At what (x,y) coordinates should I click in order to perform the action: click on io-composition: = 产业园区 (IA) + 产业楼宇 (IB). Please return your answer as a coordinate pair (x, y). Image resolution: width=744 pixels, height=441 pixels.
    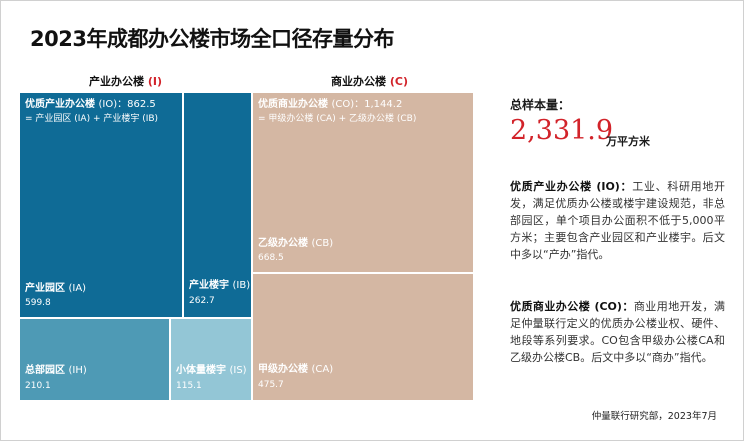
    Looking at the image, I should click on (92, 119).